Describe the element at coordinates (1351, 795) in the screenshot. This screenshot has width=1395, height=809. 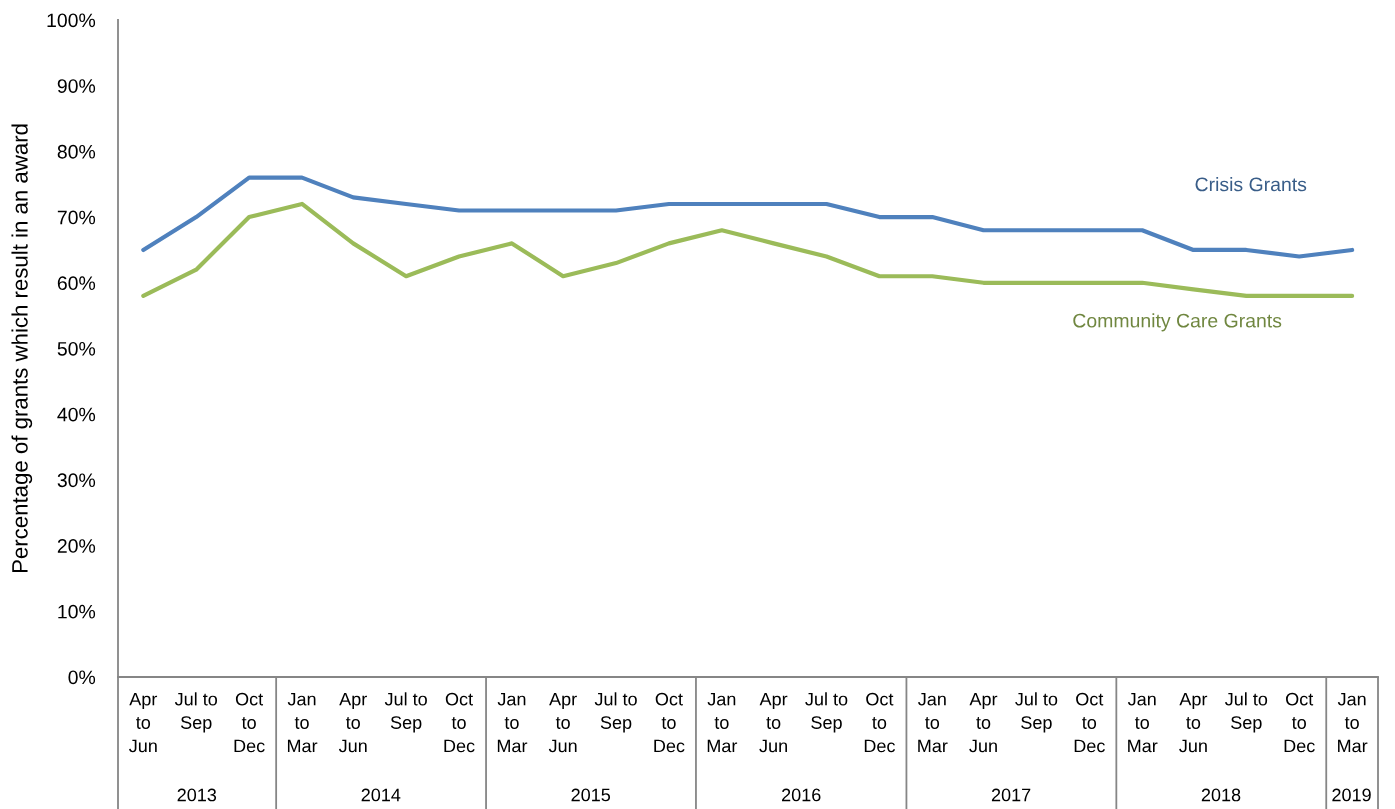
I see `x2-tick-label: 2019` at that location.